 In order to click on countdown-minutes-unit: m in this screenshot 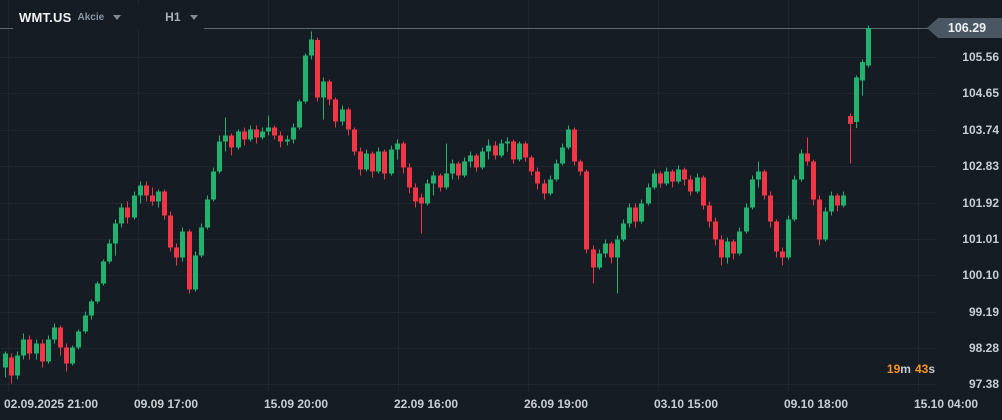, I will do `click(905, 369)`.